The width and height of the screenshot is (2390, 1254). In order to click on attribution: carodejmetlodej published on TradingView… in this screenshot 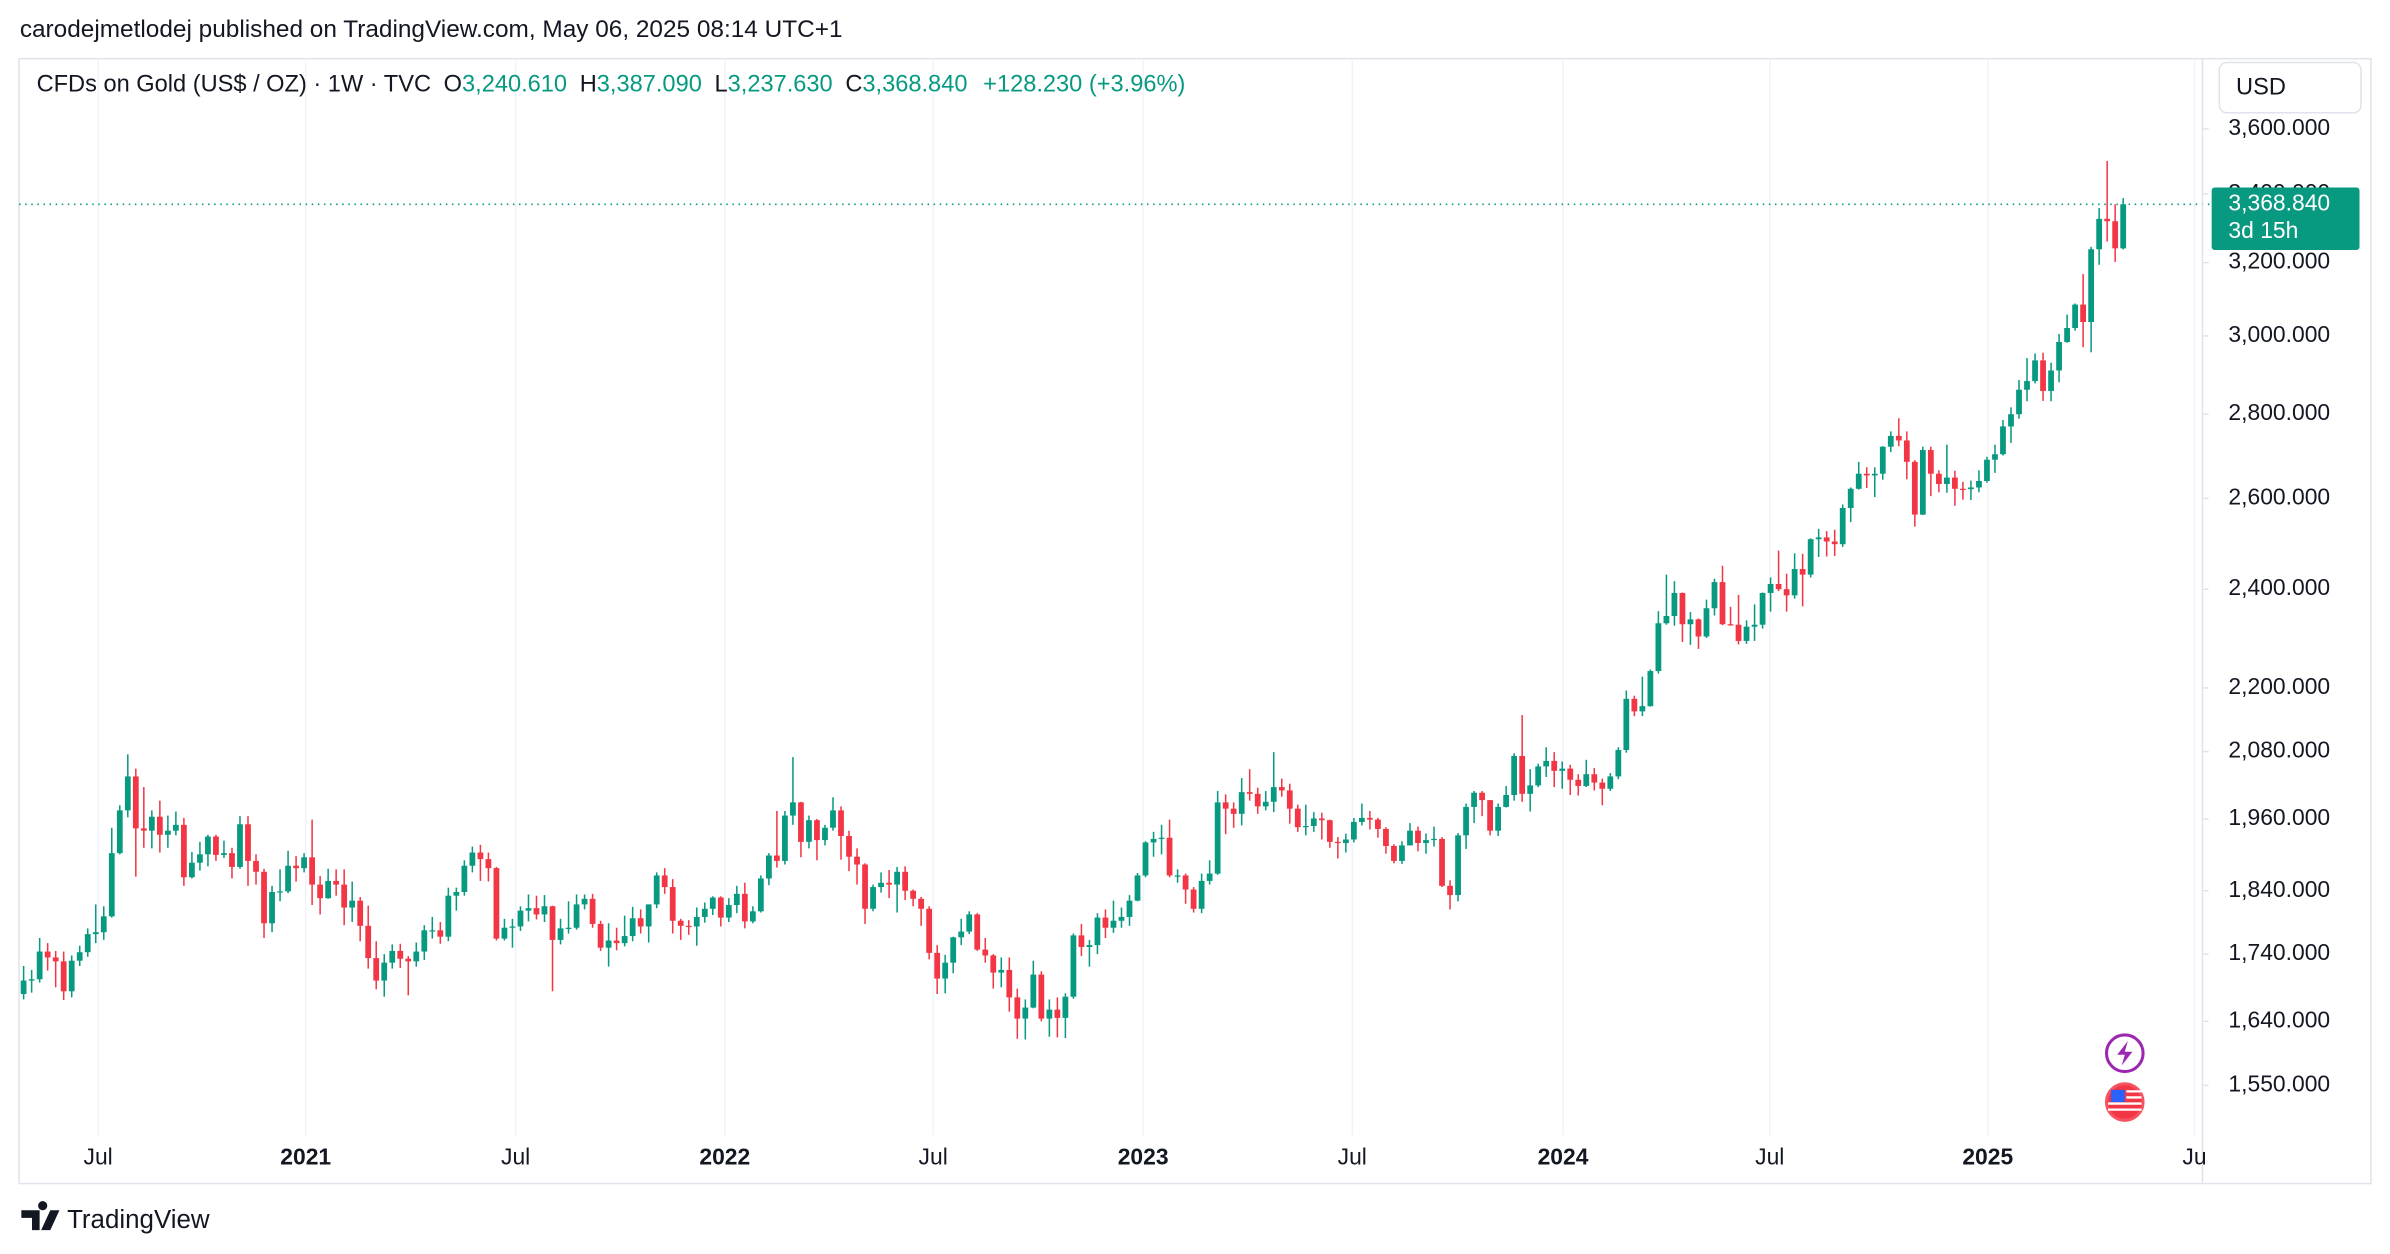, I will do `click(431, 29)`.